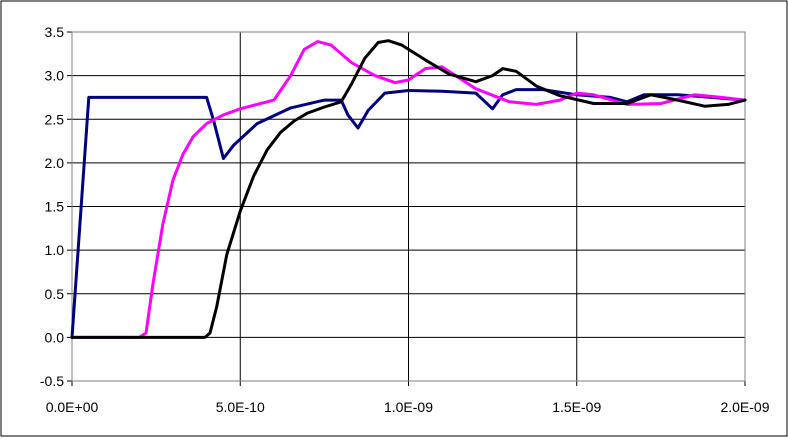 Image resolution: width=788 pixels, height=442 pixels. What do you see at coordinates (55, 32) in the screenshot?
I see `y-tick-label: 3.5` at bounding box center [55, 32].